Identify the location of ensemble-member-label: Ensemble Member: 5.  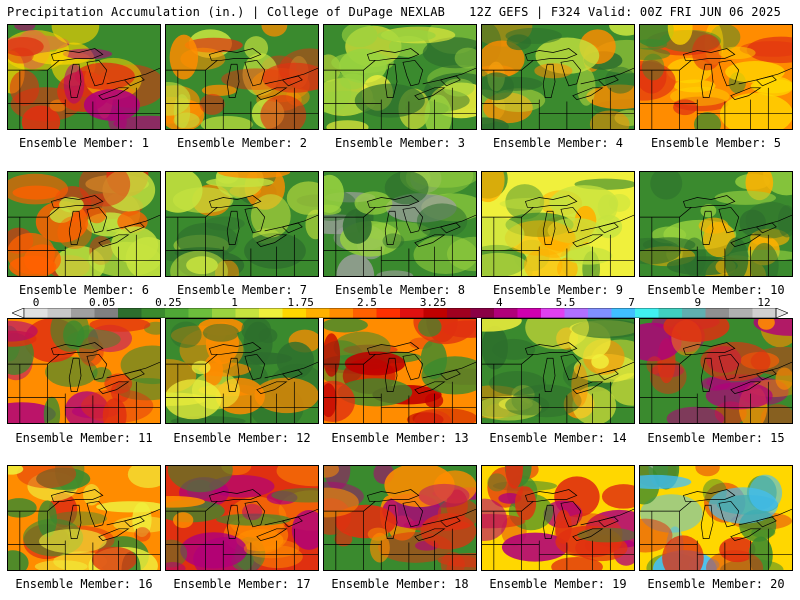
(716, 143).